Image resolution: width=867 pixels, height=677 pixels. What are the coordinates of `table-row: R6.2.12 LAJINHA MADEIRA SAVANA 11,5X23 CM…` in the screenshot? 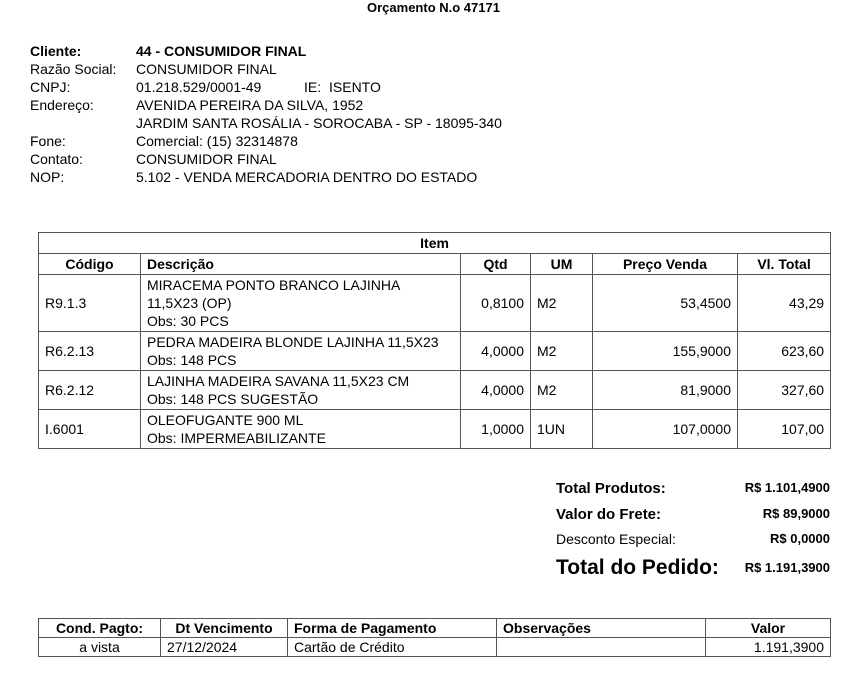 It's located at (435, 390).